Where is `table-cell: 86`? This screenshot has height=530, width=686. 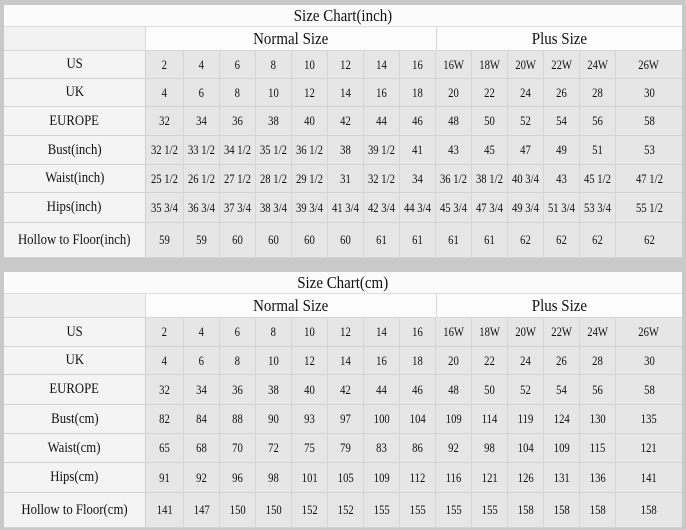
table-cell: 86 is located at coordinates (418, 448).